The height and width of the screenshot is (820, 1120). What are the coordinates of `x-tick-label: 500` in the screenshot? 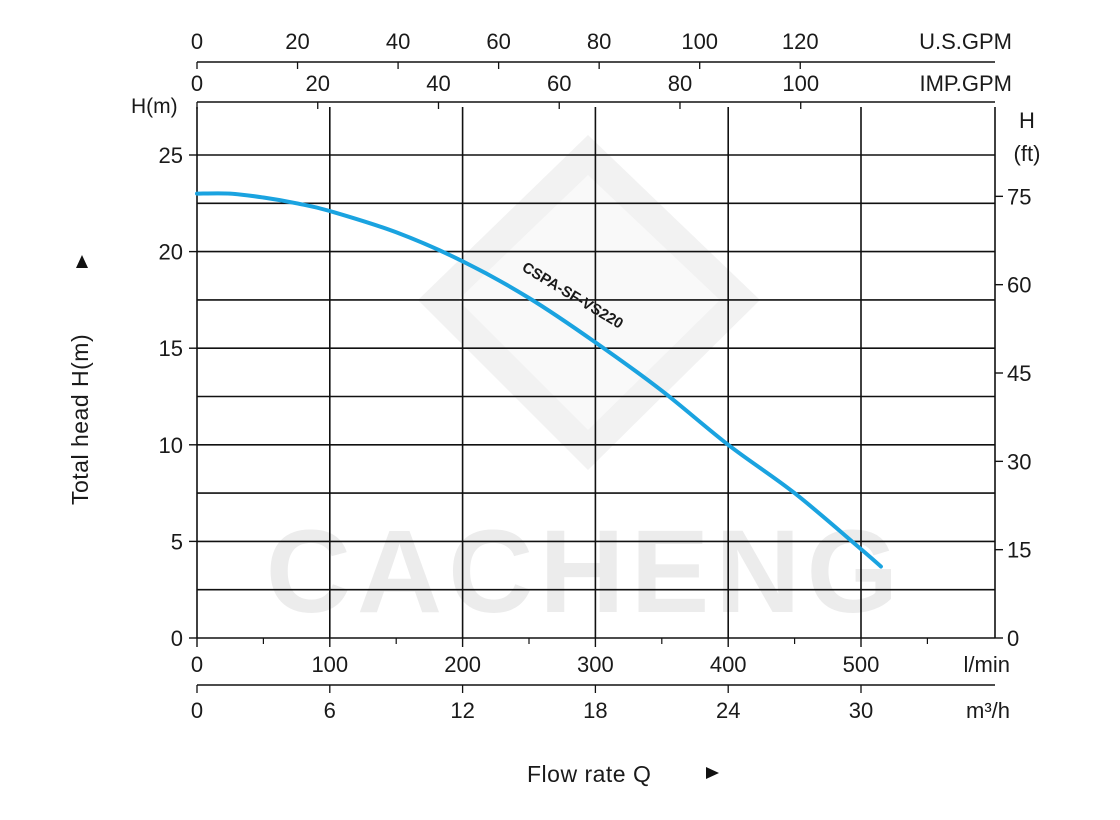 It's located at (861, 664).